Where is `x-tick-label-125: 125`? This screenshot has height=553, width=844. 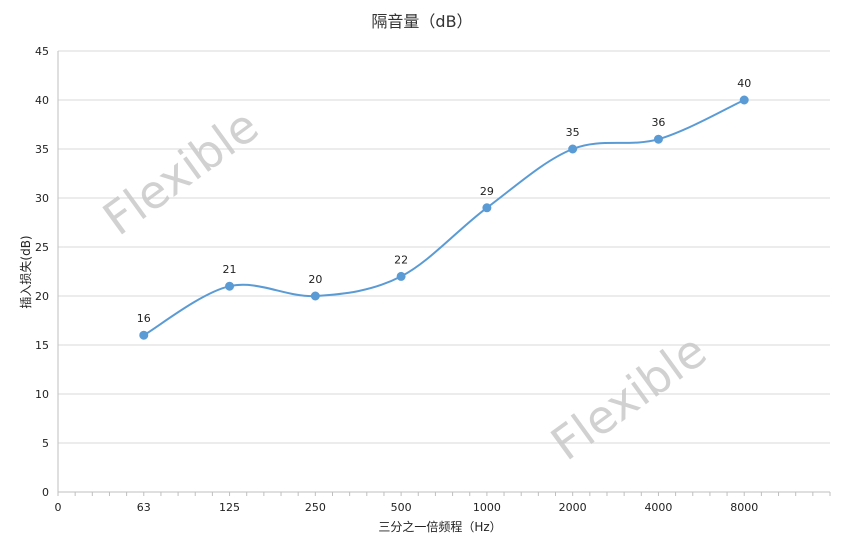 x-tick-label-125: 125 is located at coordinates (229, 507).